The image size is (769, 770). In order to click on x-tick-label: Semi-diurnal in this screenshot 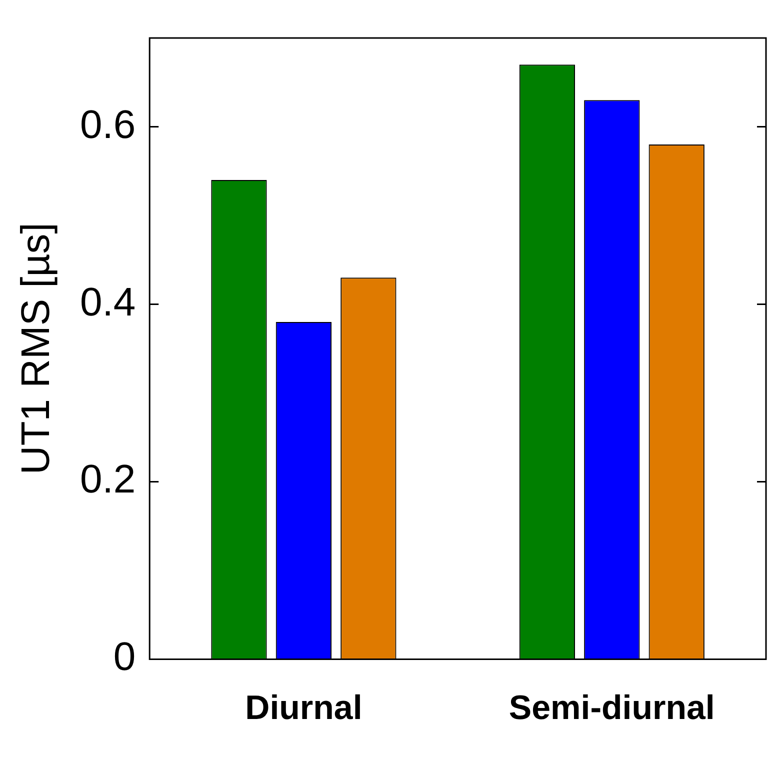, I will do `click(611, 707)`.